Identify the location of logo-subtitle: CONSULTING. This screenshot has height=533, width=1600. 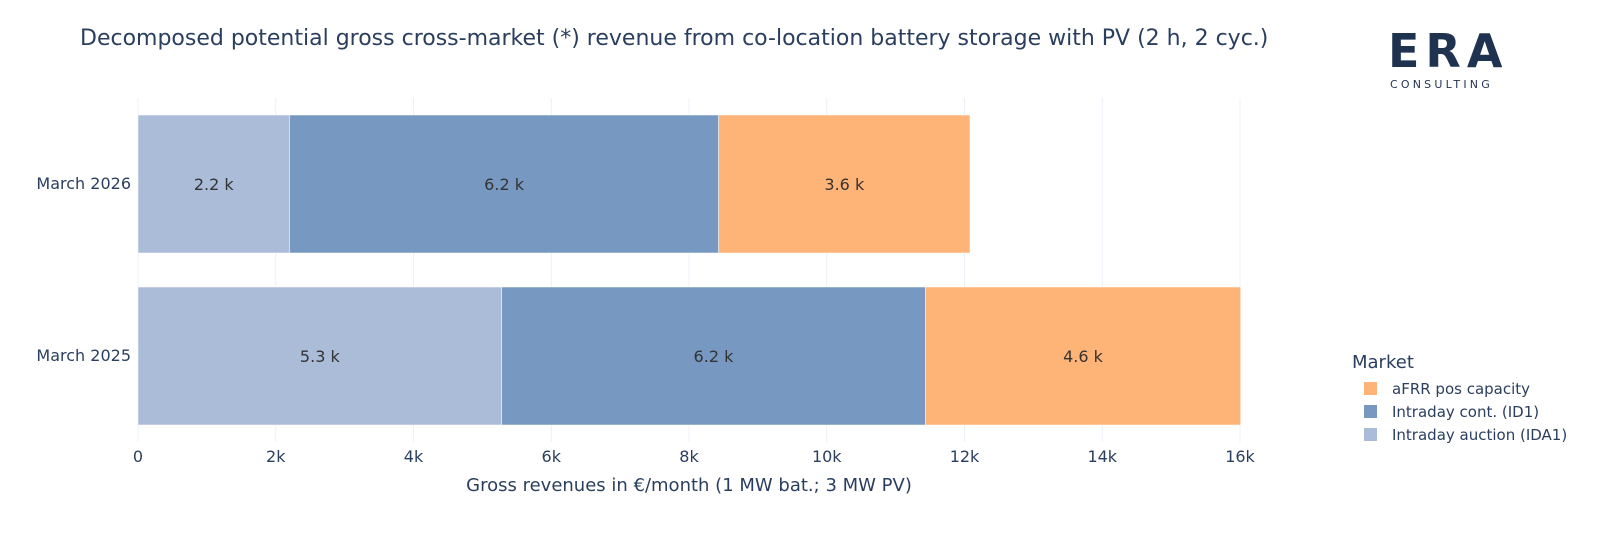
(1441, 84).